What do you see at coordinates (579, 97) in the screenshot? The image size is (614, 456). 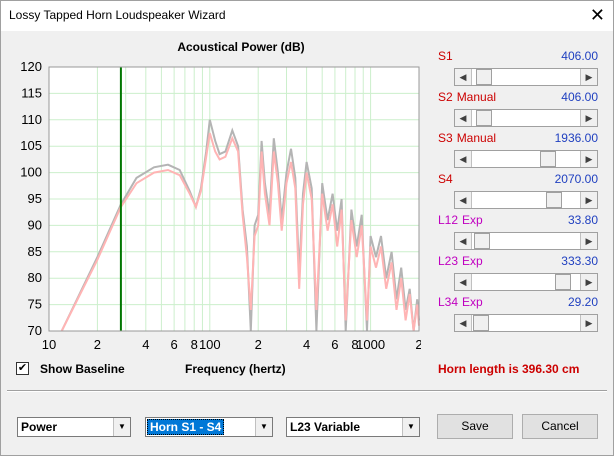 I see `slider-value-s2: 406.00` at bounding box center [579, 97].